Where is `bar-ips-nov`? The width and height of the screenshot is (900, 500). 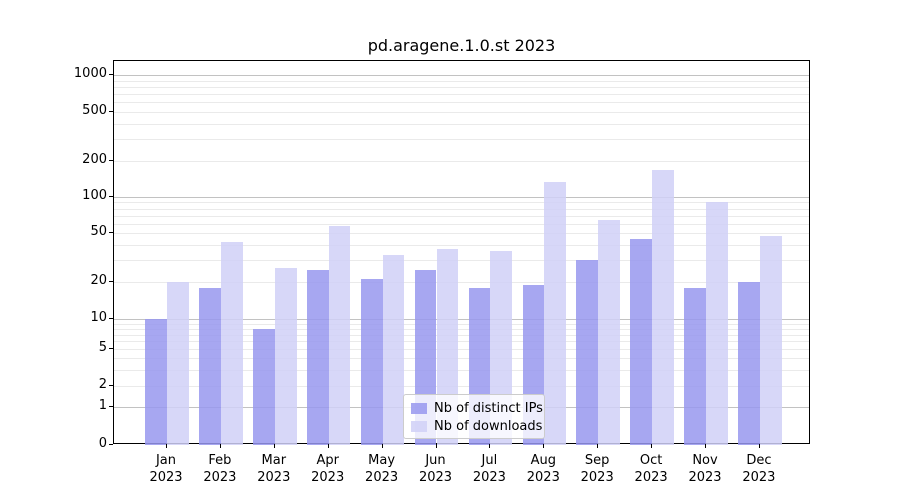
bar-ips-nov is located at coordinates (695, 366).